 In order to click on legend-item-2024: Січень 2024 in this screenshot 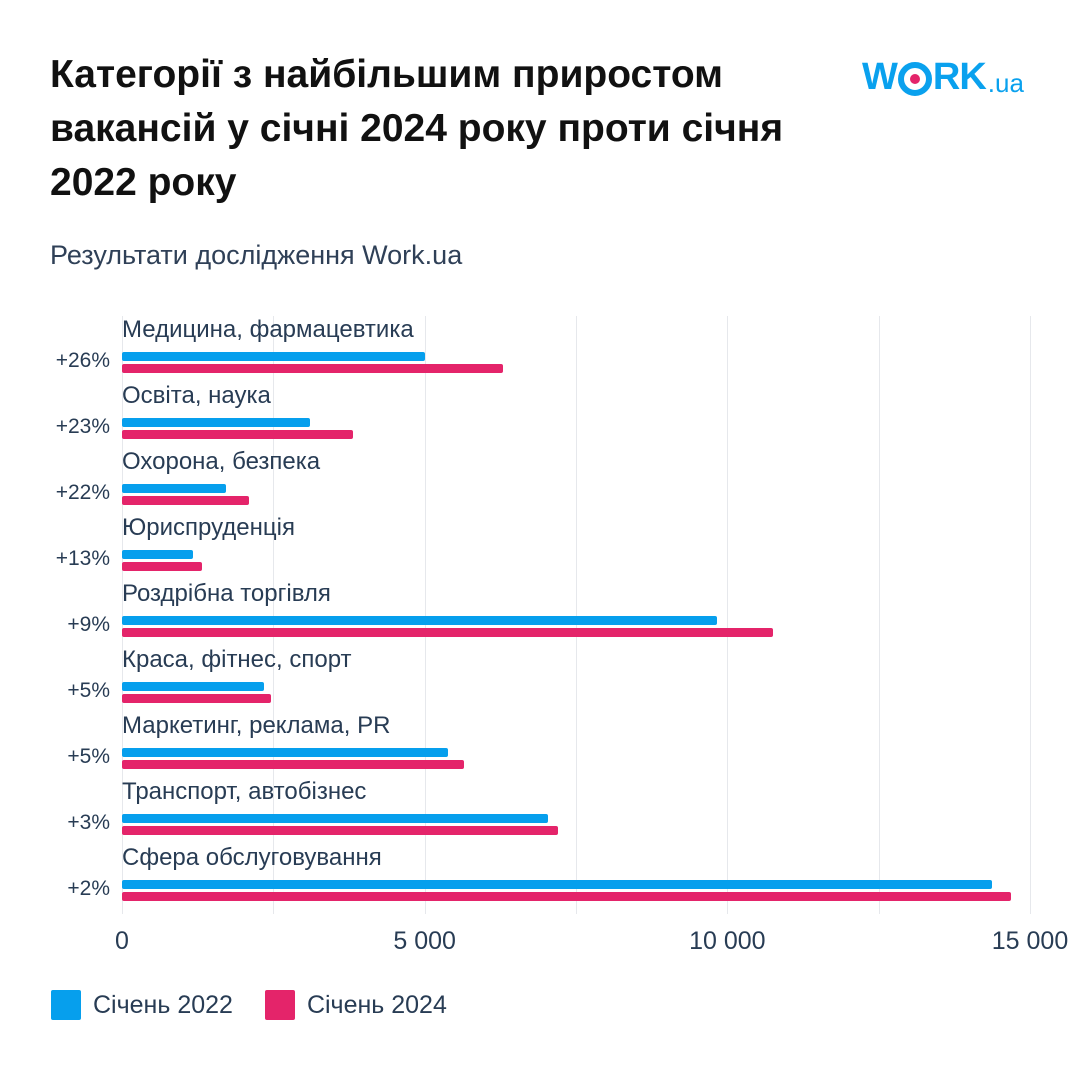, I will do `click(355, 1005)`.